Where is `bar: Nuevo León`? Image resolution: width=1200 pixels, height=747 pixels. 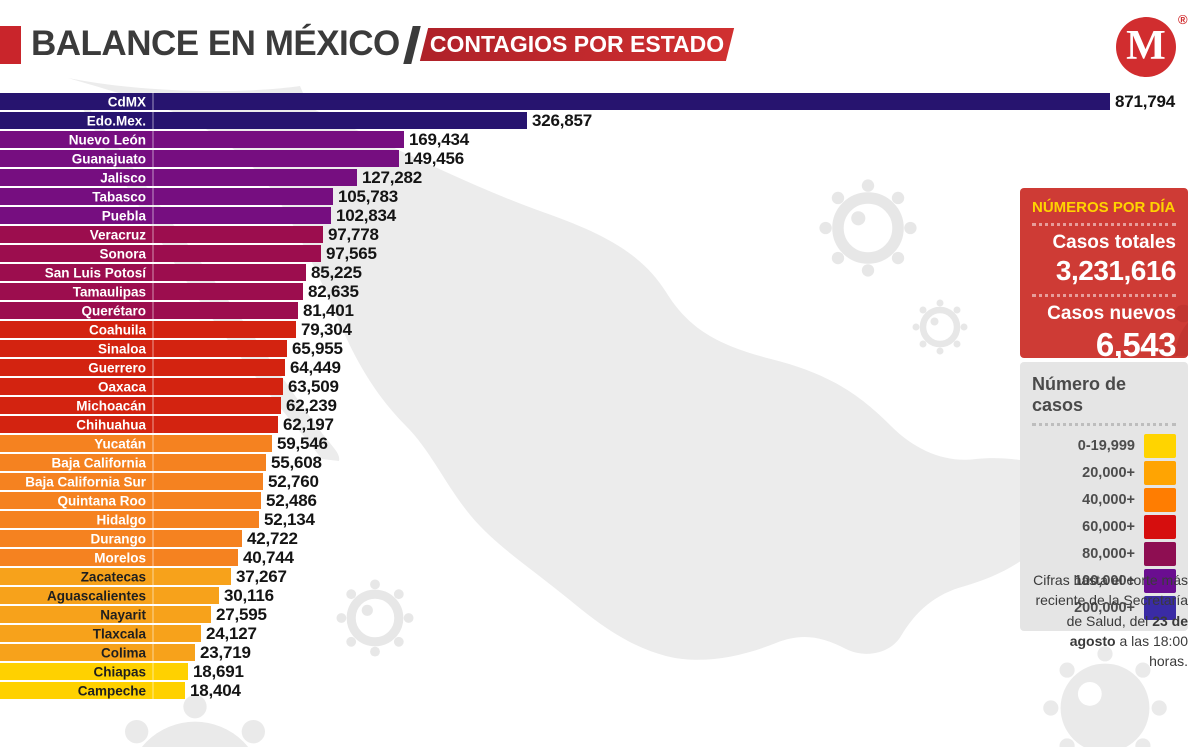
bar: Nuevo León is located at coordinates (202, 139).